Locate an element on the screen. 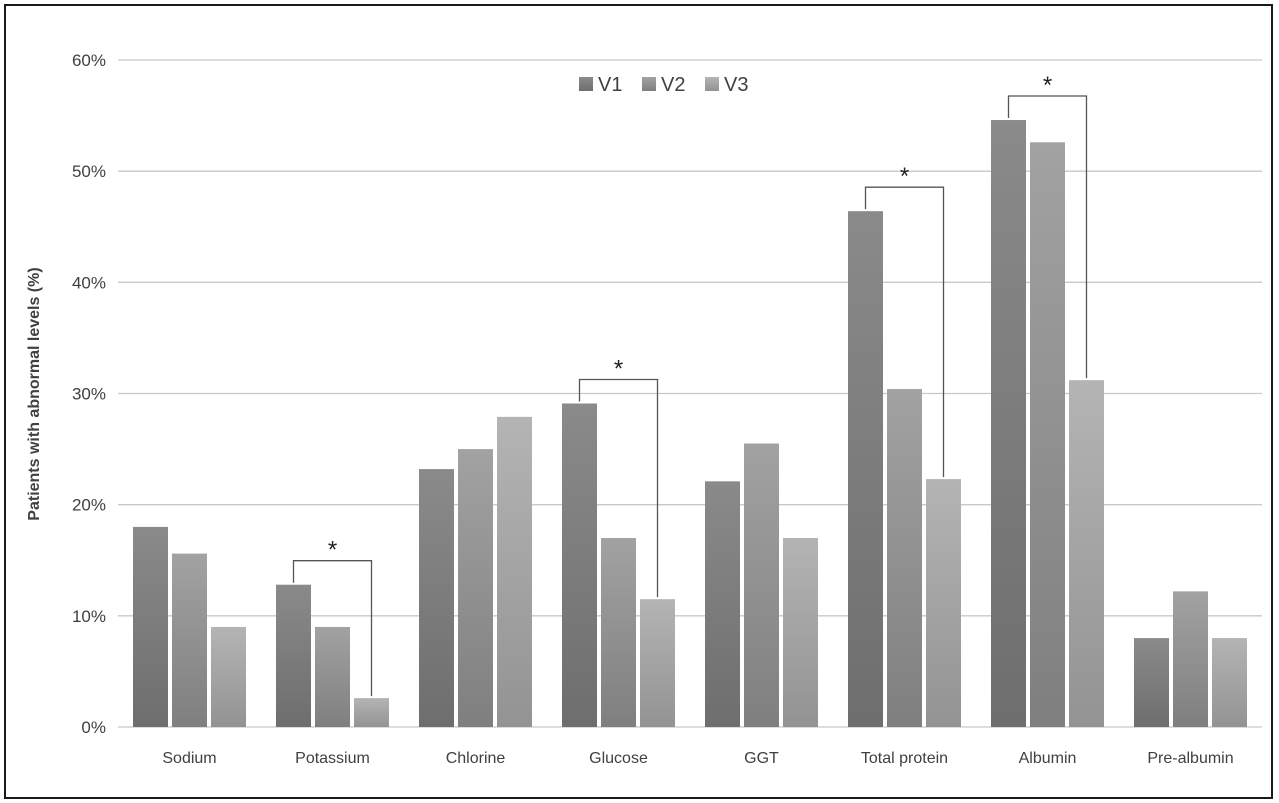 The image size is (1279, 803). bar-v2-ggt is located at coordinates (761, 585).